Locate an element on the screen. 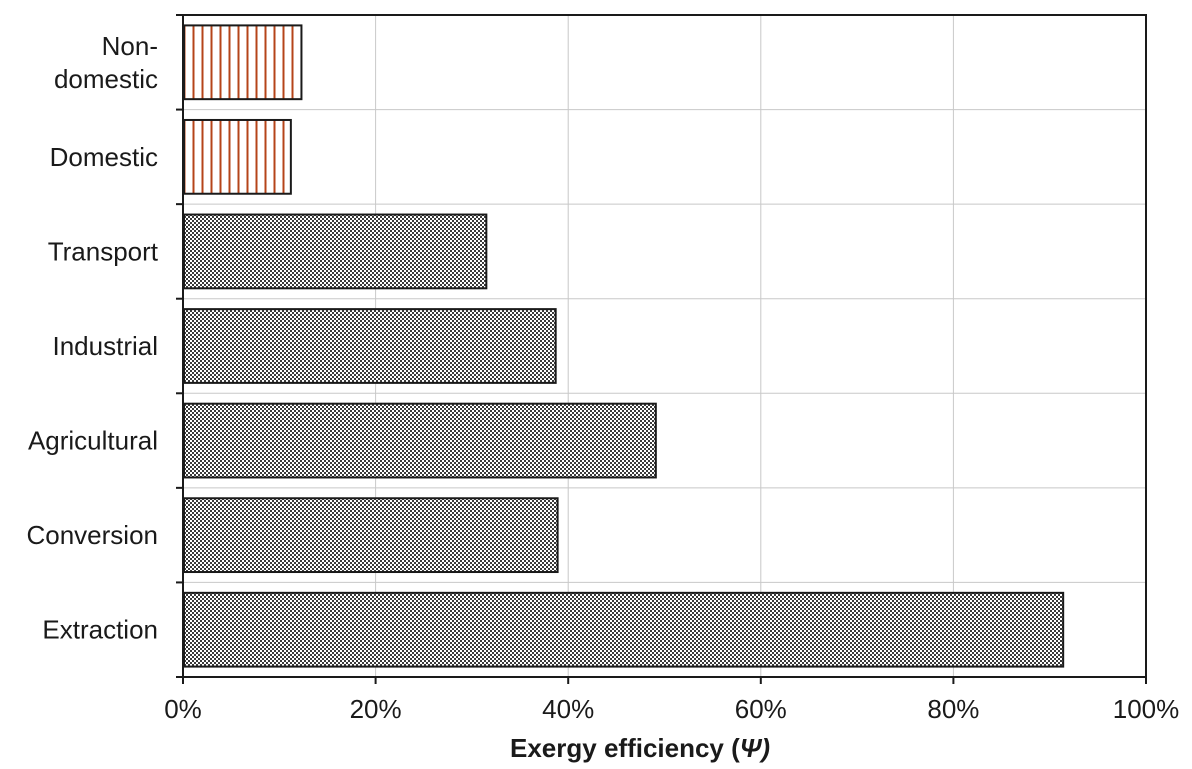 The image size is (1192, 769). y-category-label: Industrial is located at coordinates (106, 346).